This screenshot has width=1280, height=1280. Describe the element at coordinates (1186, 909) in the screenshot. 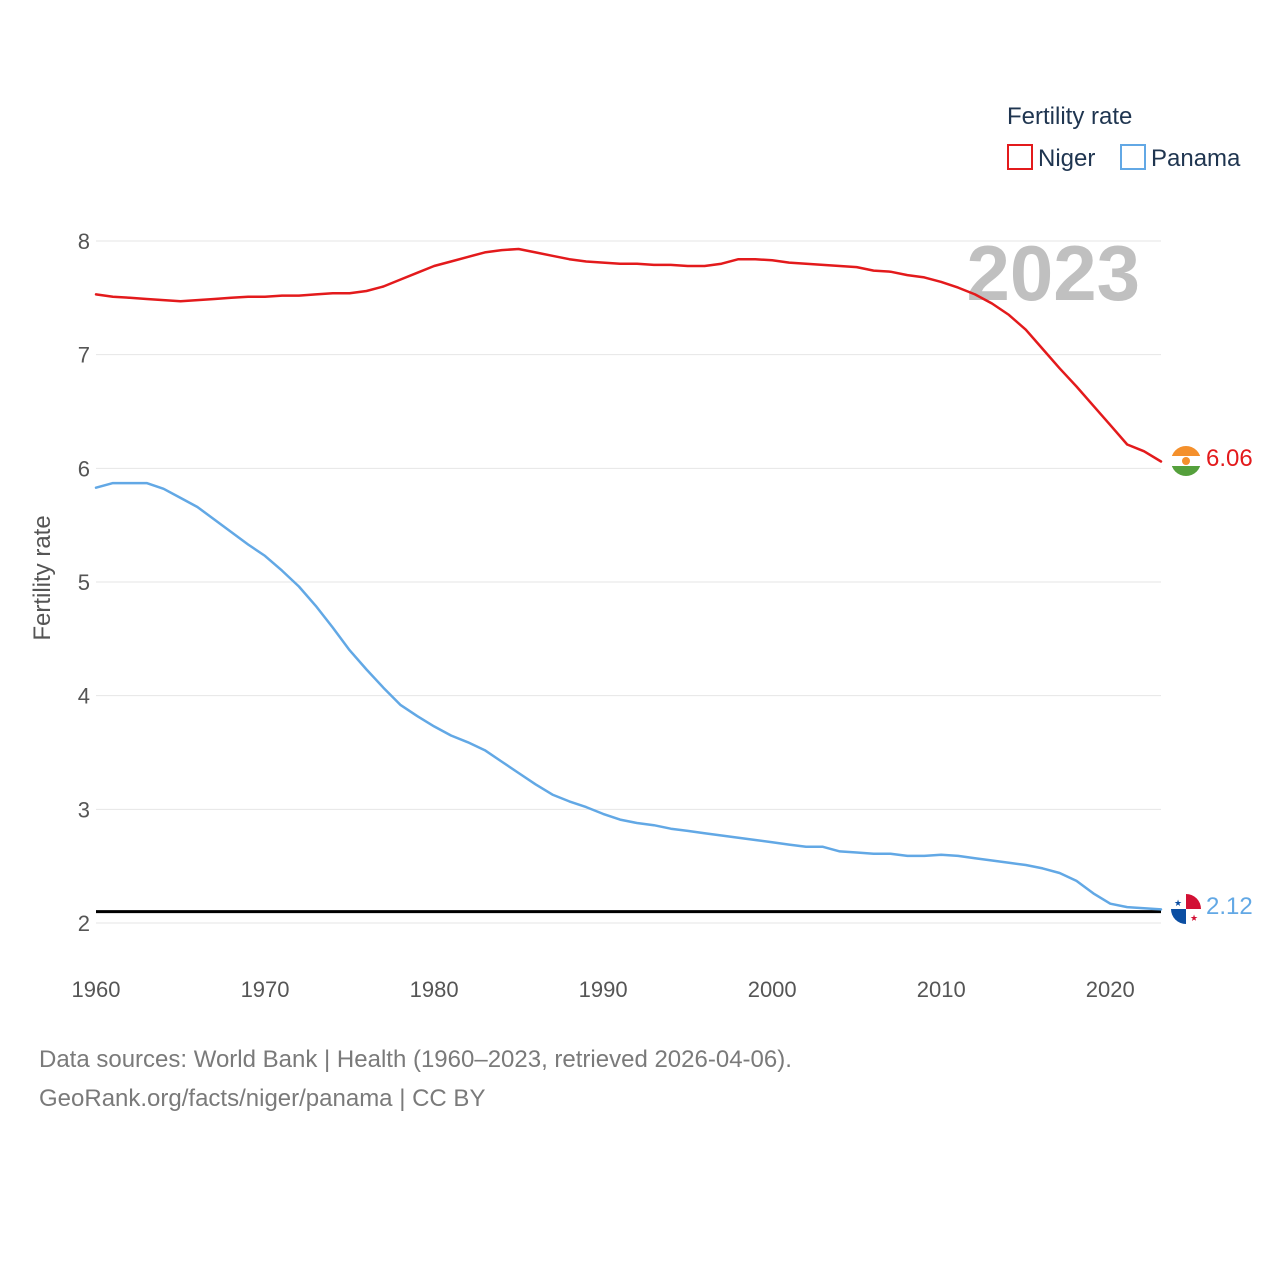

I see `panama-flag-icon: ★ ★` at that location.